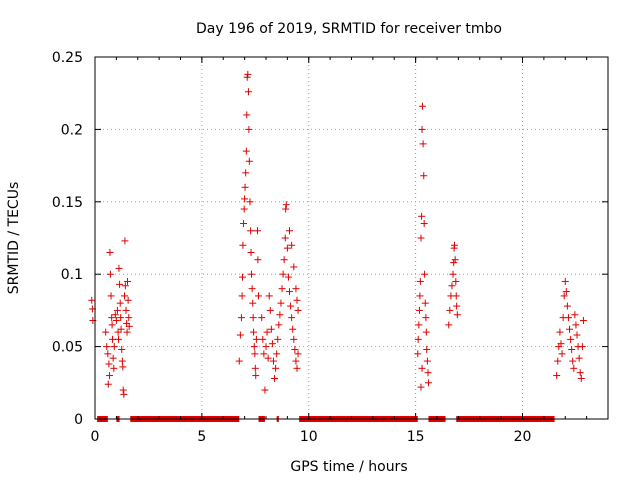 The image size is (640, 480). I want to click on y-axis-label: SRMTID / TECUs, so click(14, 238).